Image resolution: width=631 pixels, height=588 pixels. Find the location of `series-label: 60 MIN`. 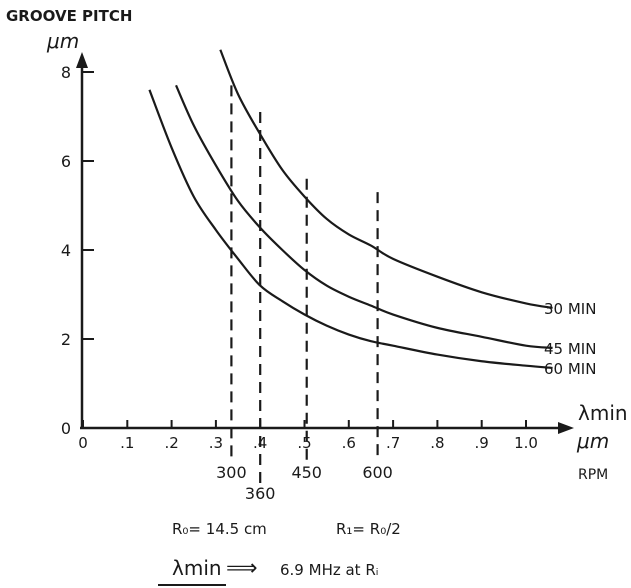

series-label: 60 MIN is located at coordinates (570, 369).